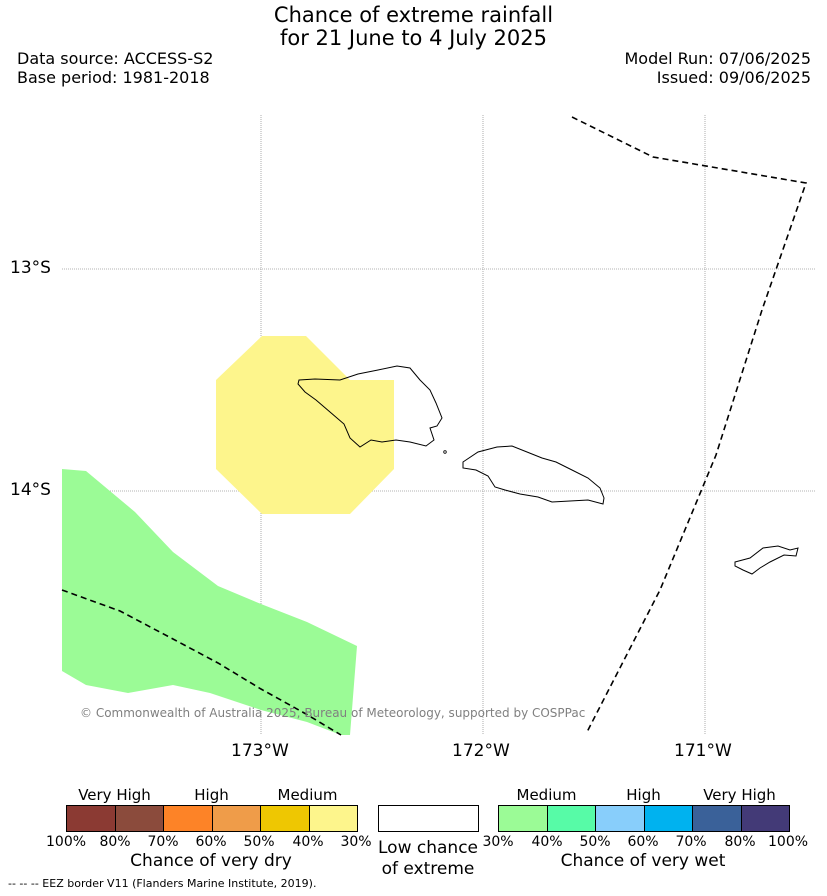  I want to click on dry-legend-title: Chance of very dry, so click(211, 861).